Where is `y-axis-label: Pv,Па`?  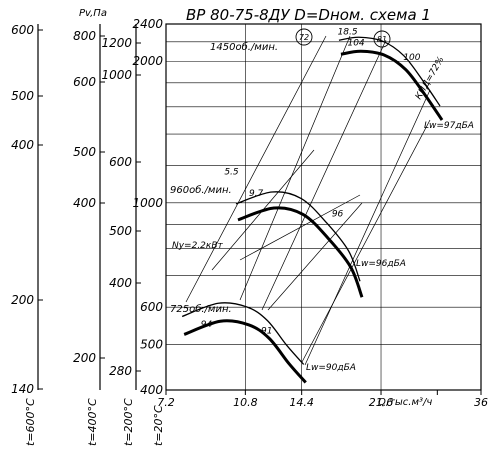
y-axis-label: Pv,Па is located at coordinates (93, 13).